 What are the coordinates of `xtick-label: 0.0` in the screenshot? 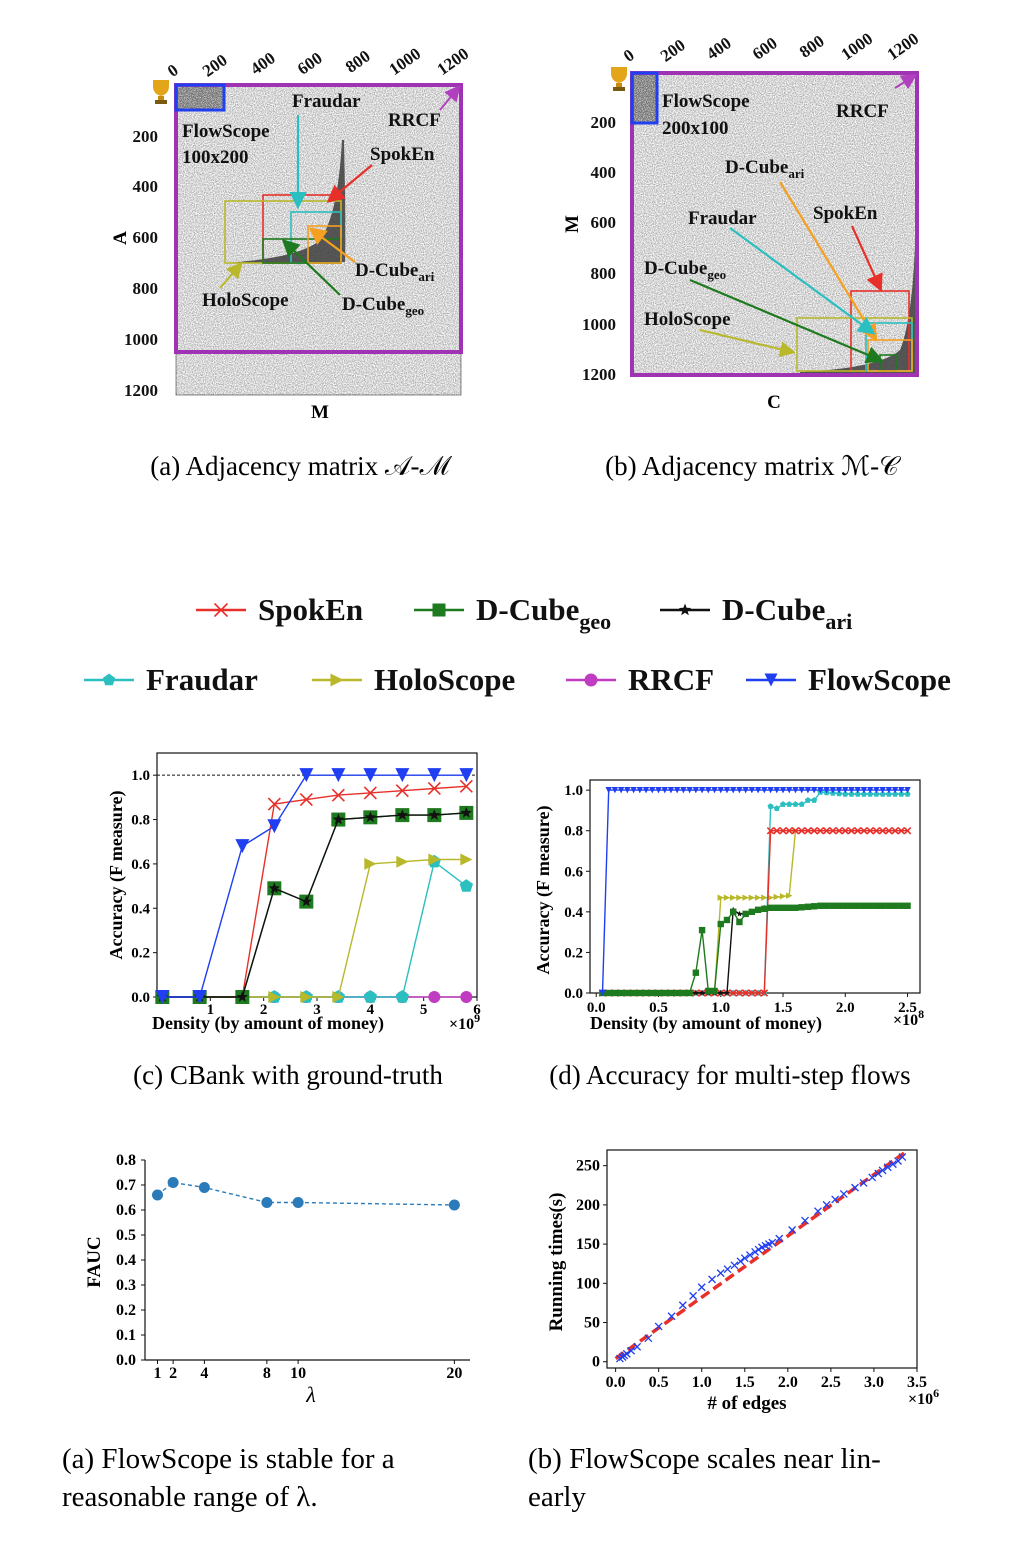 It's located at (596, 1008).